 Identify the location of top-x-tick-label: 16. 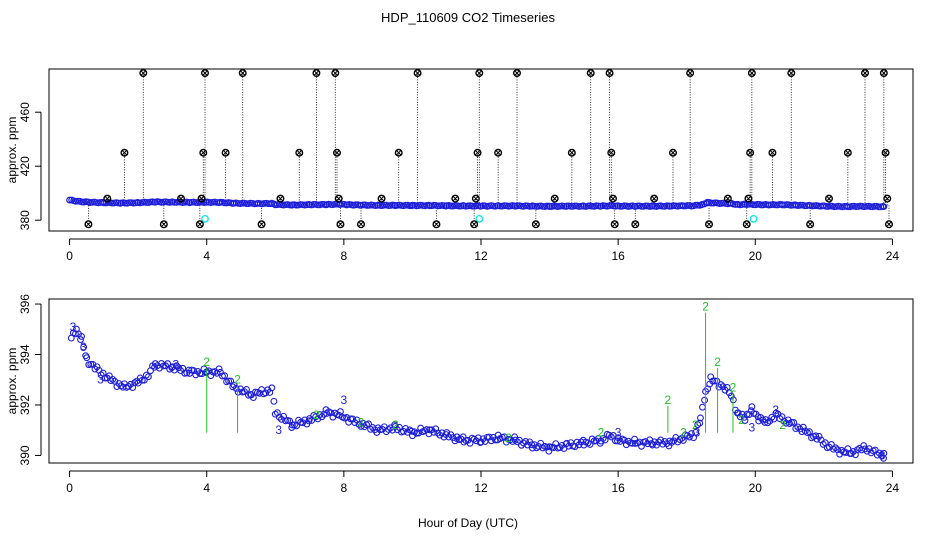
(618, 256).